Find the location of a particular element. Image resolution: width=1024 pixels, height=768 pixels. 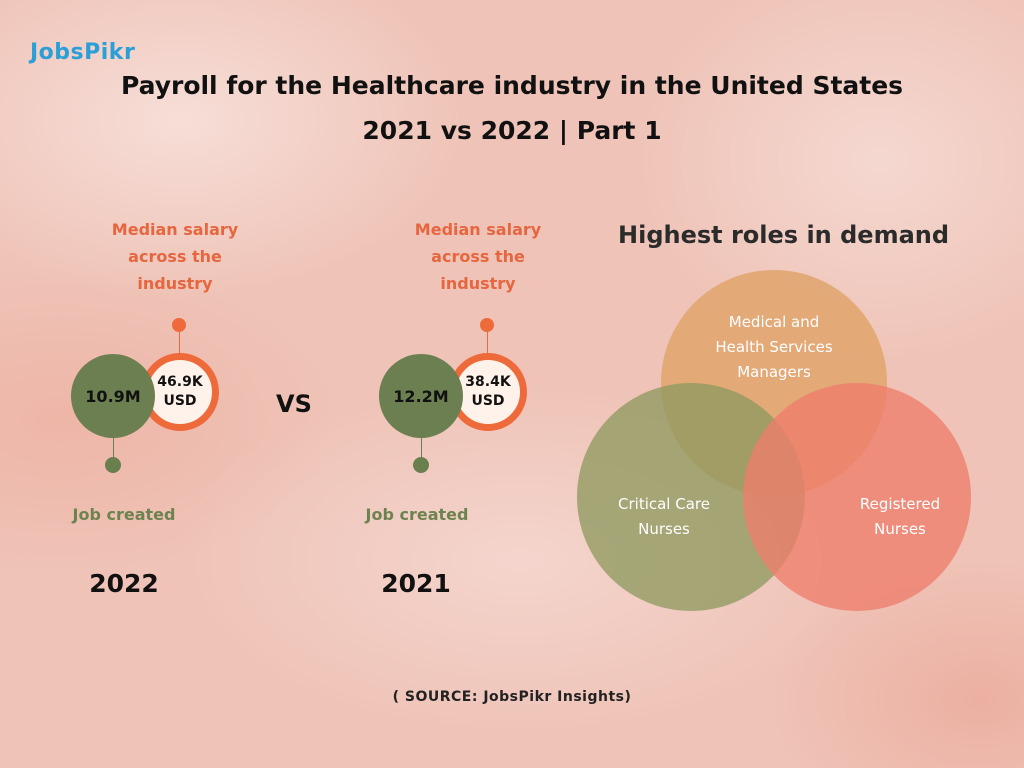

median-salary-label-2022: Median salary across the industry is located at coordinates (175, 256).